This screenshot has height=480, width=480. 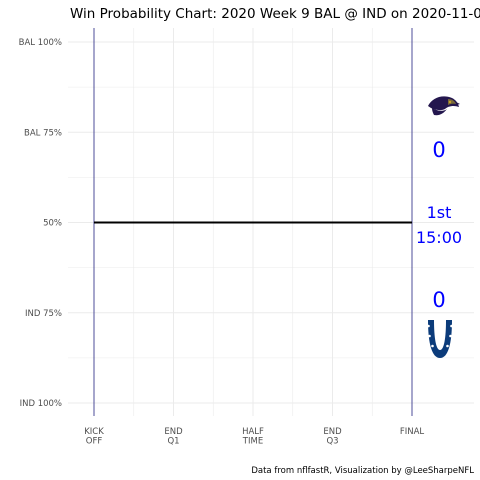 I want to click on x-tick-label: HALF TIME, so click(x=253, y=437).